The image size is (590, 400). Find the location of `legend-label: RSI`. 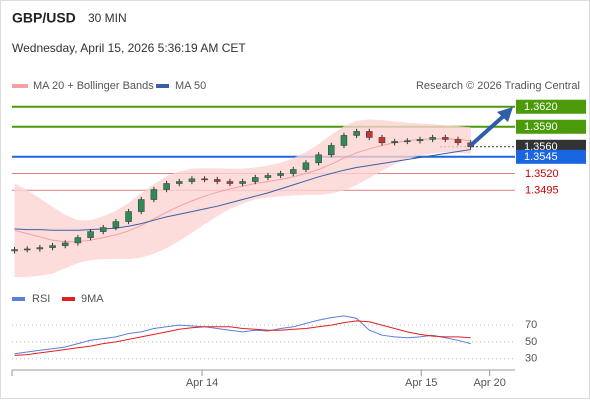

legend-label: RSI is located at coordinates (41, 299).